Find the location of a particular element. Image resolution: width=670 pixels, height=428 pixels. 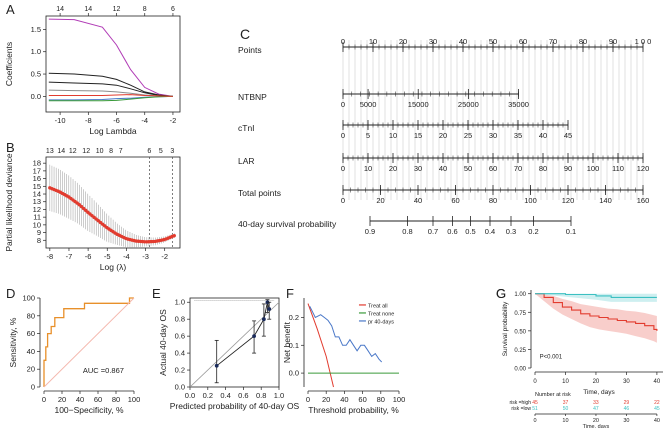

risk-count: 22 is located at coordinates (657, 403).